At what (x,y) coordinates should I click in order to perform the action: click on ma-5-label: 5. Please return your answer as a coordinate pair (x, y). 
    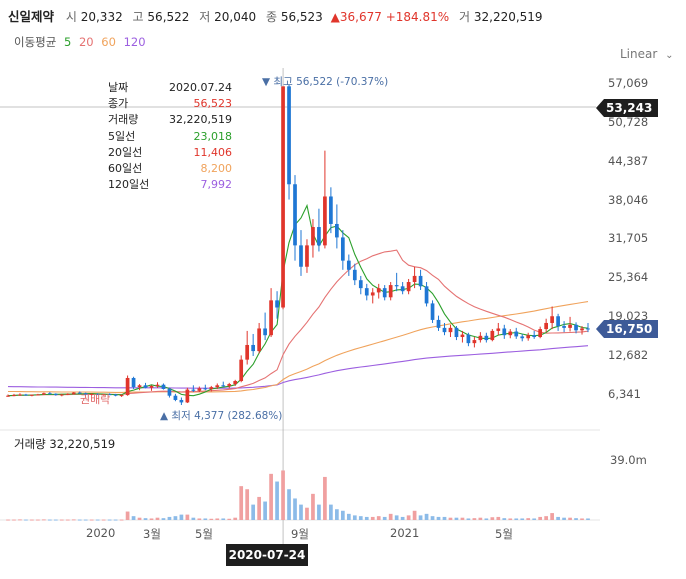
    Looking at the image, I should click on (67, 42).